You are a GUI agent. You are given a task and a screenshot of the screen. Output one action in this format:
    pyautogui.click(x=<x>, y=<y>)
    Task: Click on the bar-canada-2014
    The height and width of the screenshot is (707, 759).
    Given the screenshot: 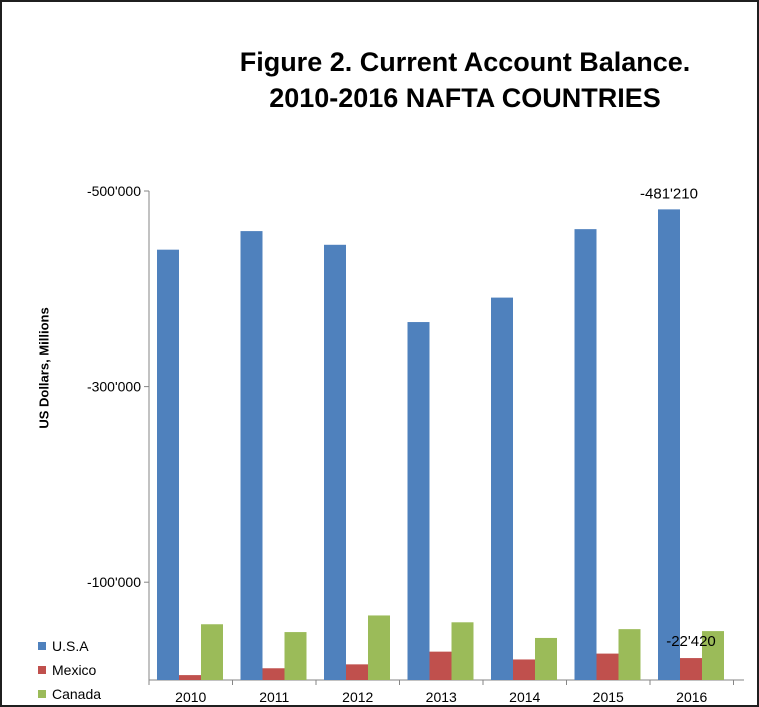 What is the action you would take?
    pyautogui.click(x=546, y=658)
    